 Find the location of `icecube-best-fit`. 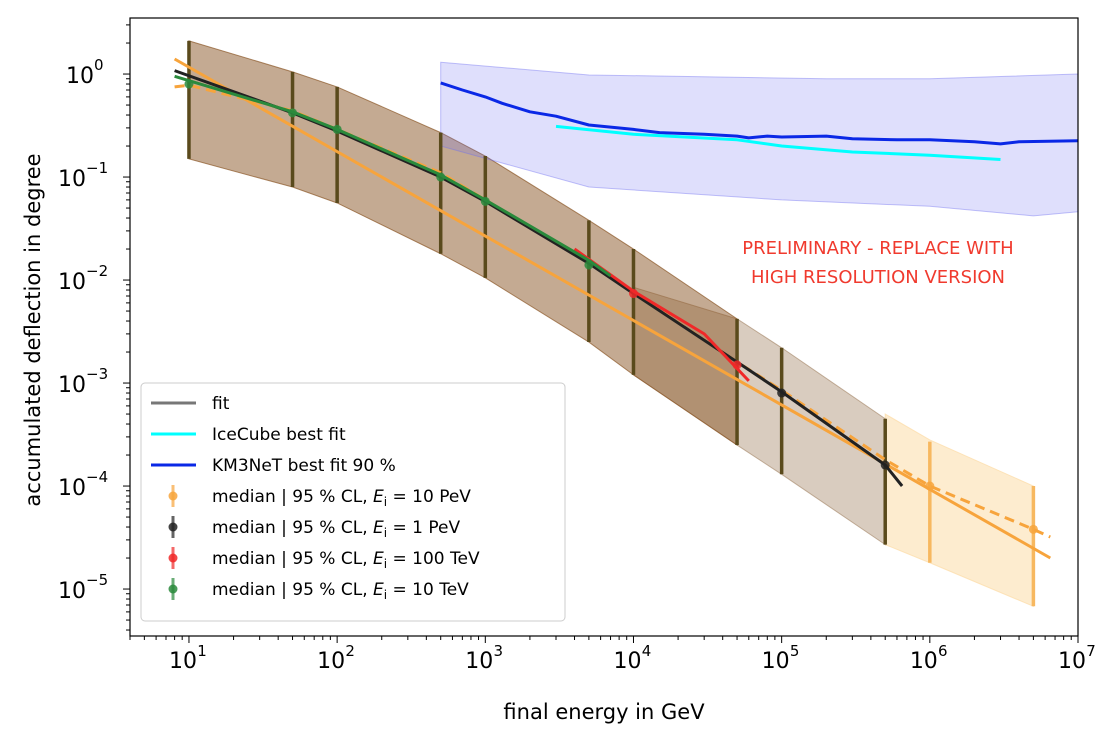

icecube-best-fit is located at coordinates (778, 142).